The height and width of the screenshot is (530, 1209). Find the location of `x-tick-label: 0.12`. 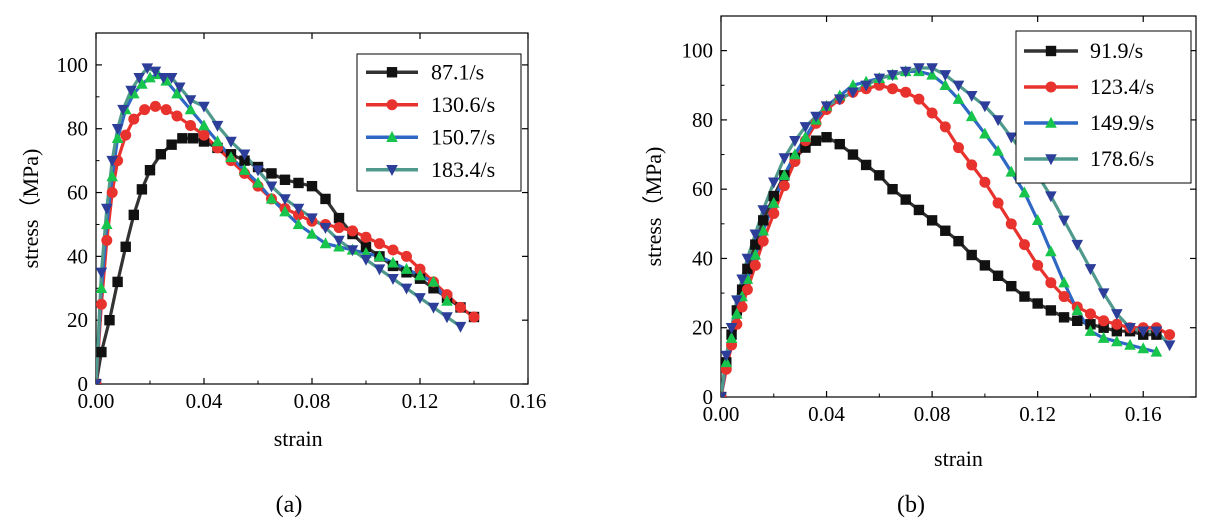

x-tick-label: 0.12 is located at coordinates (1037, 414).